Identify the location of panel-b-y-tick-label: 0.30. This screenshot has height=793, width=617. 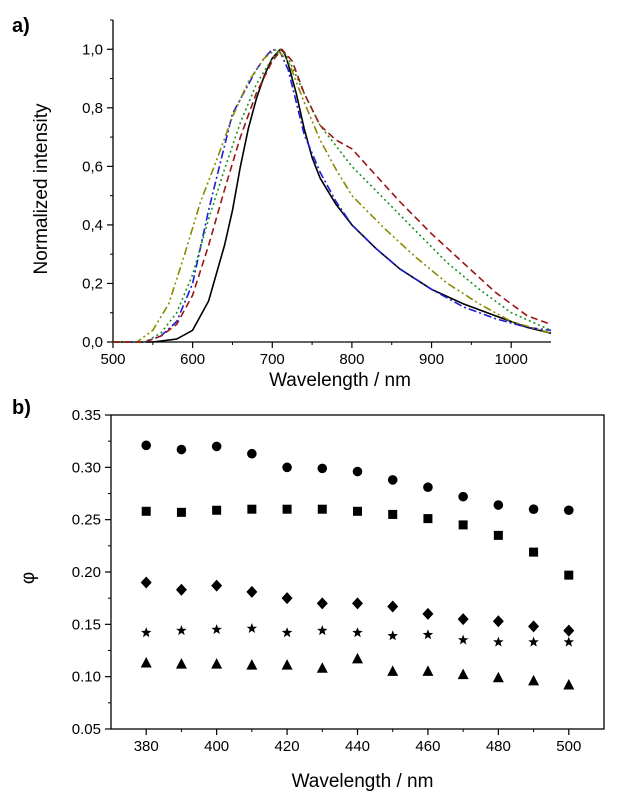
(86, 467).